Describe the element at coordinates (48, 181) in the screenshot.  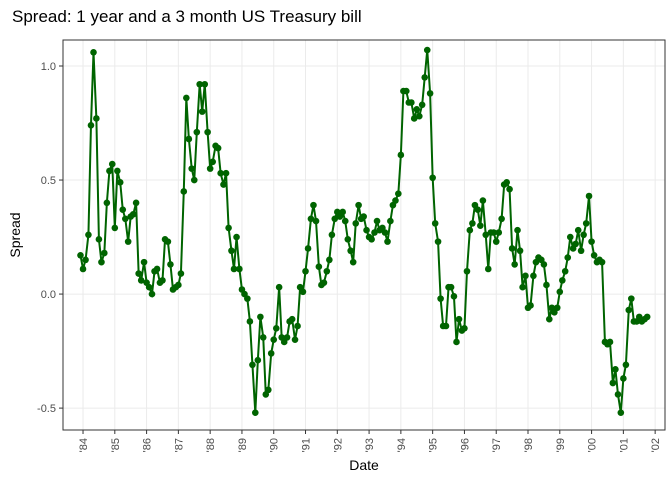
I see `y-tick-label: 0.5` at that location.